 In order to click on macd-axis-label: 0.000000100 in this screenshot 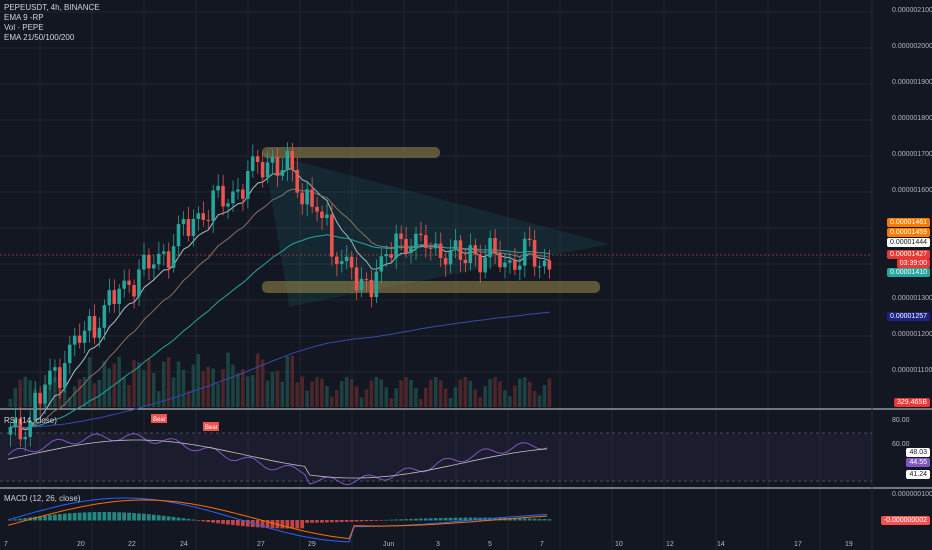, I will do `click(912, 494)`.